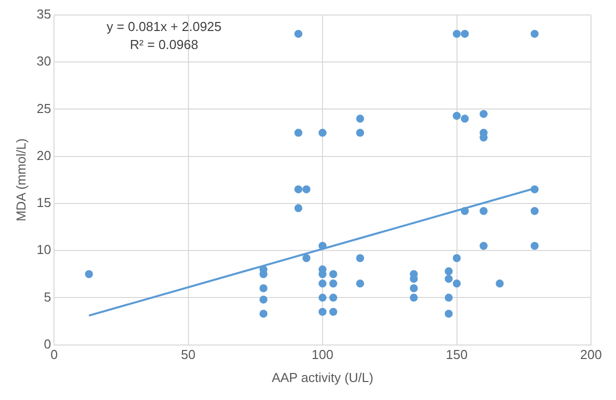  I want to click on x-tick-label: 150, so click(457, 354).